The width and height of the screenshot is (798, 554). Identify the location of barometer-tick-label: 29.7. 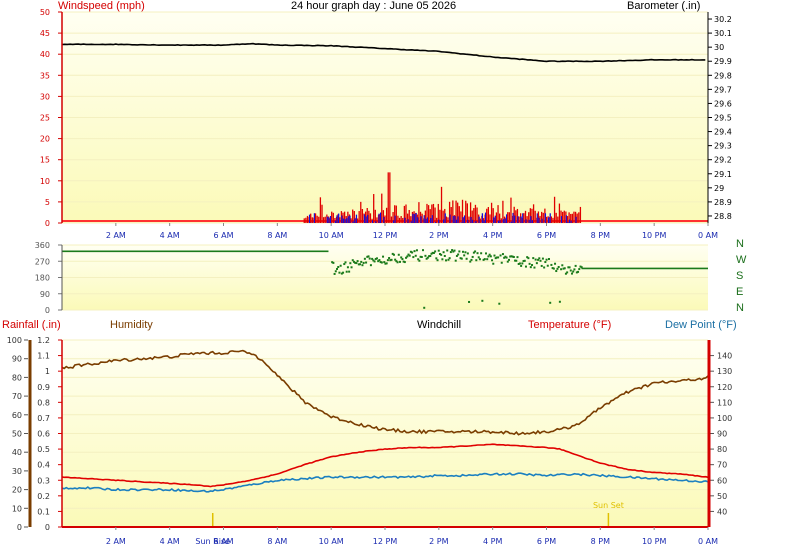
(723, 89).